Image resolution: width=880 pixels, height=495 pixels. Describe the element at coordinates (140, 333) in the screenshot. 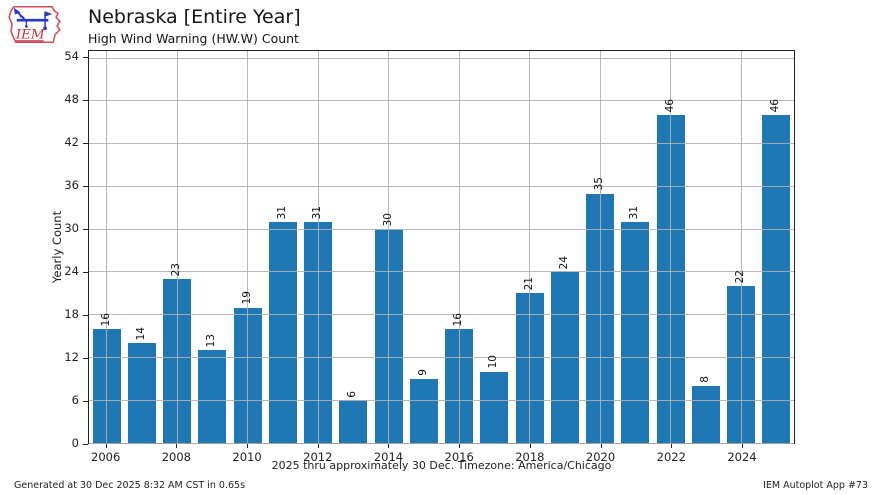

I see `bar-value-label: 14` at that location.